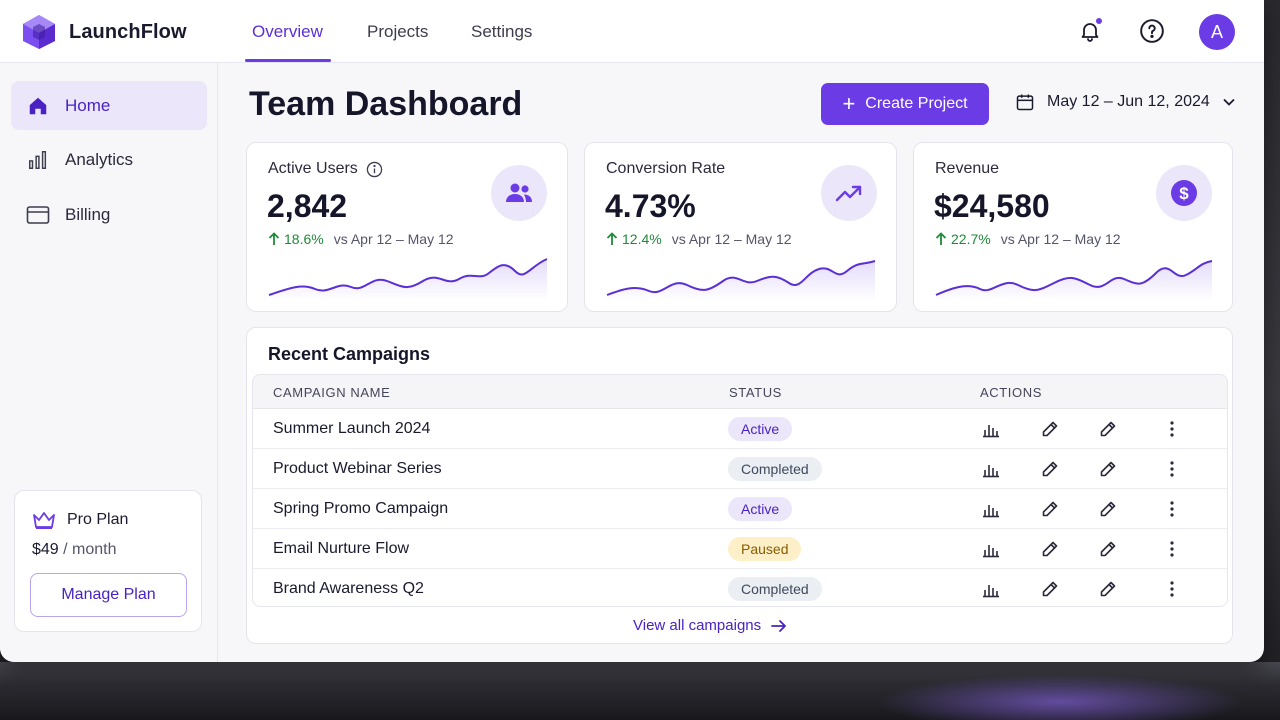  I want to click on table-row: Email Nurture Flow Paused, so click(740, 549).